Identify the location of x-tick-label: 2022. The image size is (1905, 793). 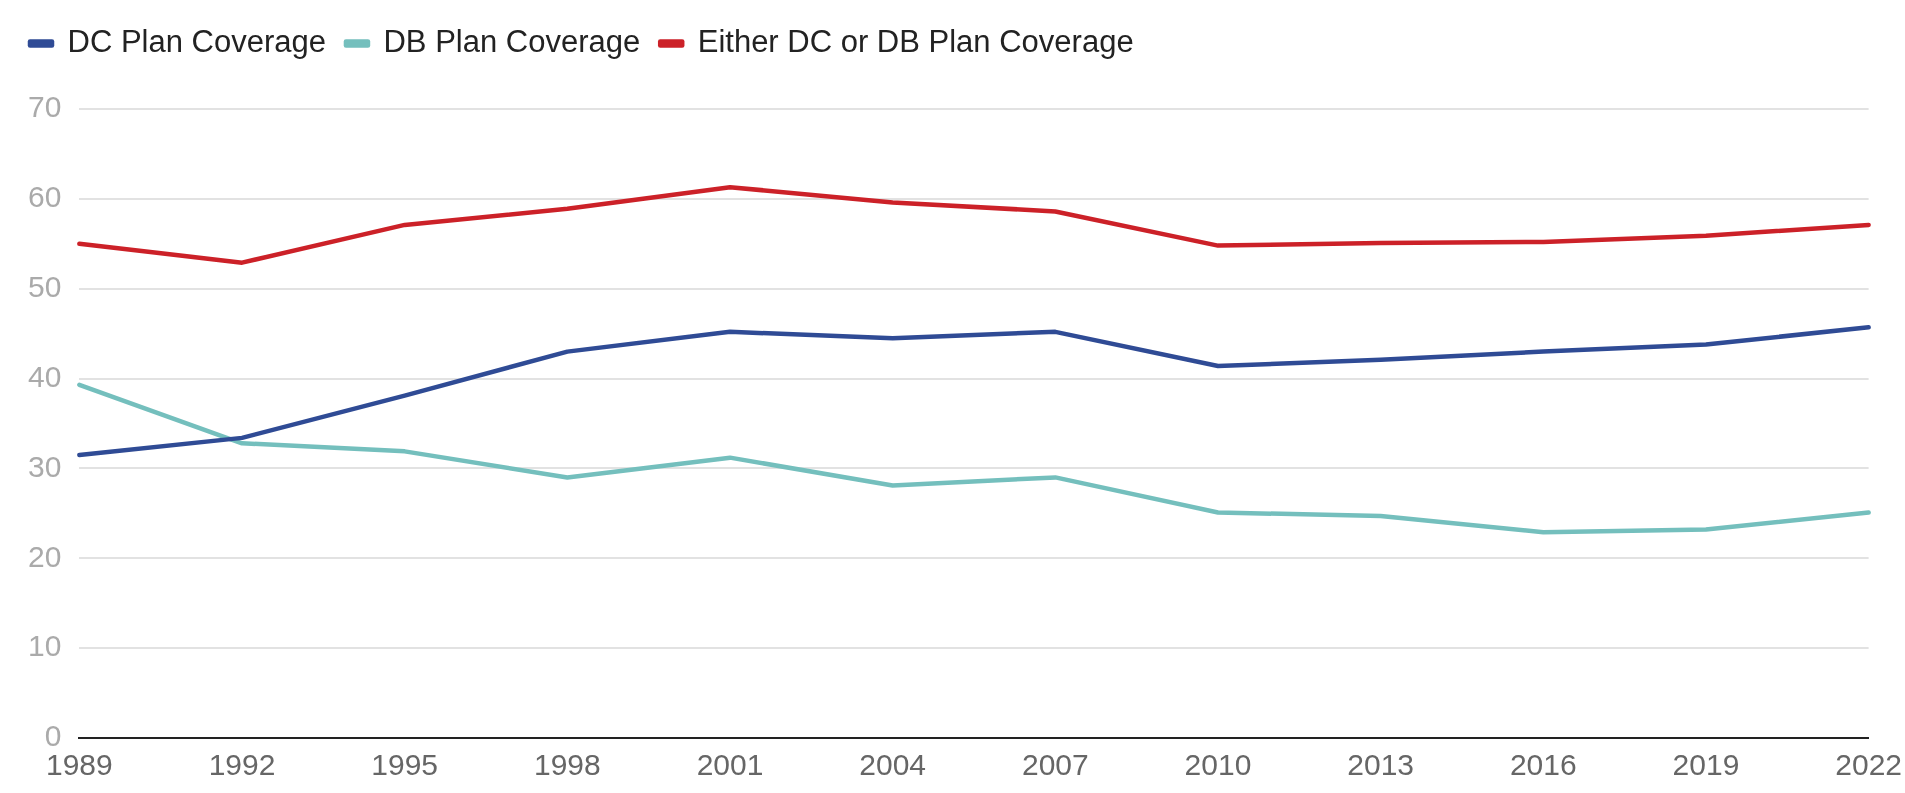
(1869, 765).